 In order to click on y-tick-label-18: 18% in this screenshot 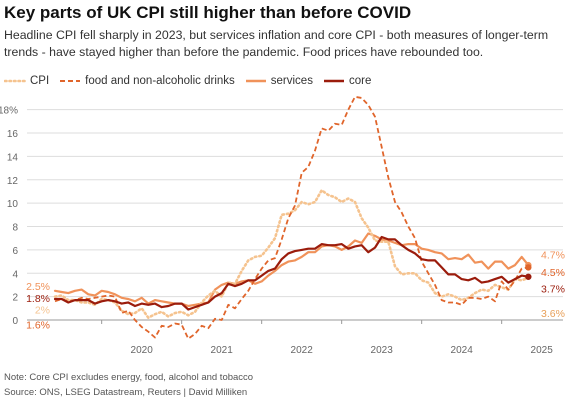, I will do `click(9, 111)`.